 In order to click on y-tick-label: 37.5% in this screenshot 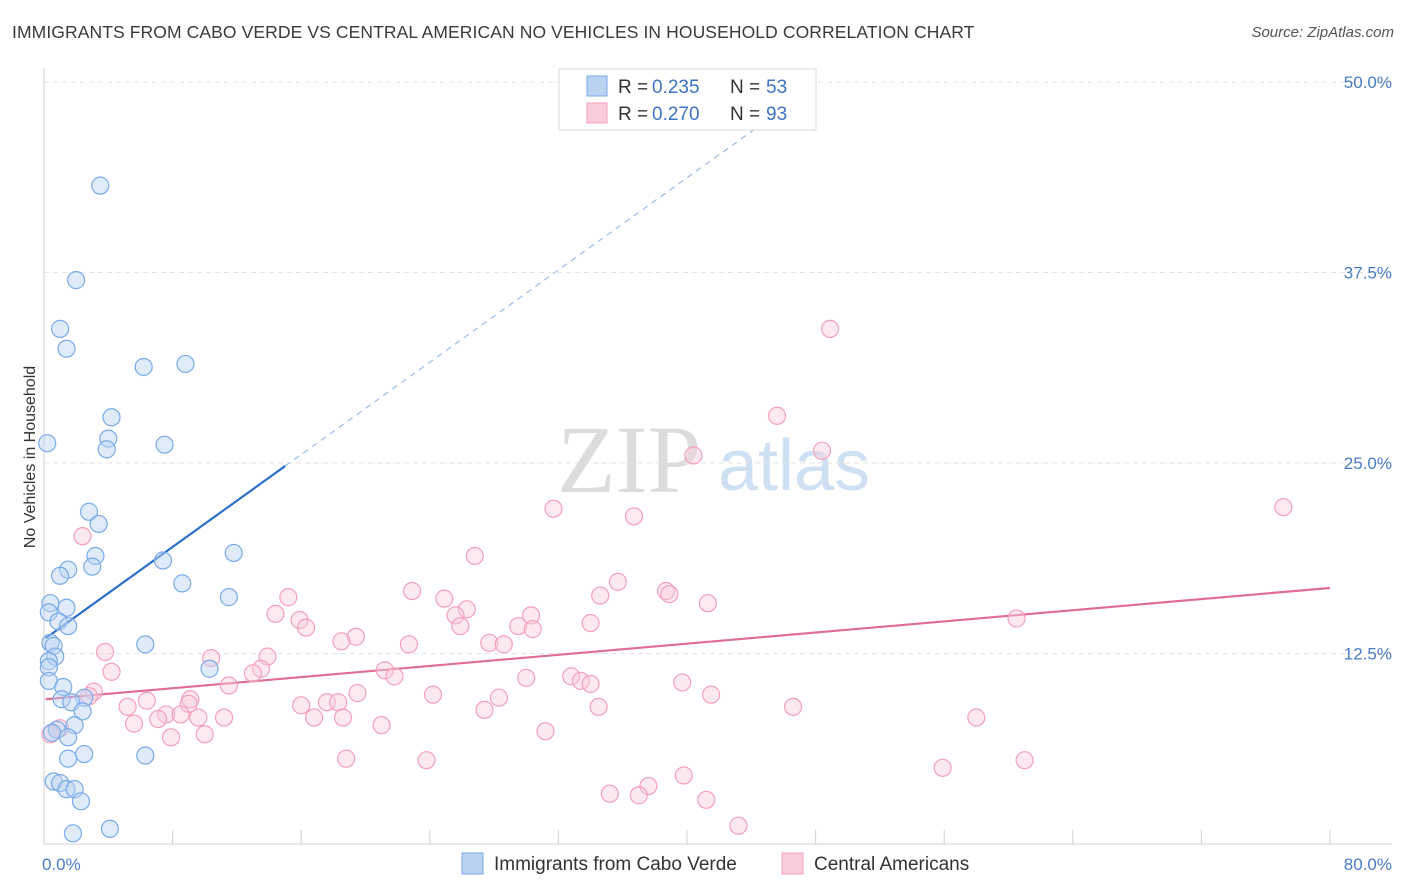, I will do `click(1368, 273)`.